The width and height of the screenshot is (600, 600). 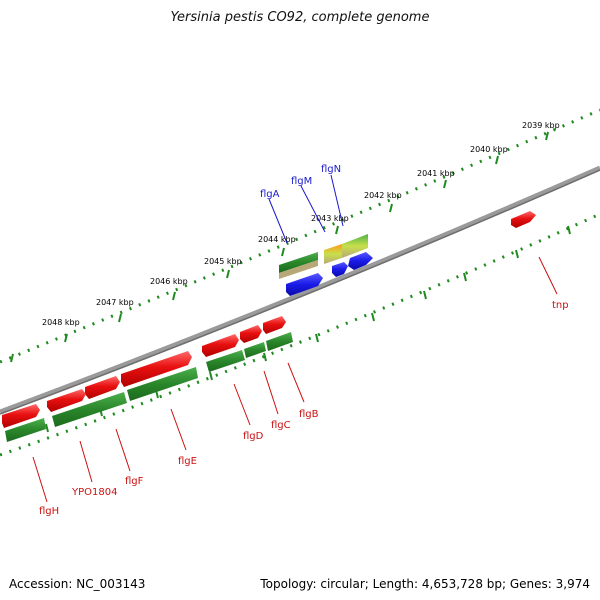 What do you see at coordinates (66, 400) in the screenshot?
I see `cds-YPO1804` at bounding box center [66, 400].